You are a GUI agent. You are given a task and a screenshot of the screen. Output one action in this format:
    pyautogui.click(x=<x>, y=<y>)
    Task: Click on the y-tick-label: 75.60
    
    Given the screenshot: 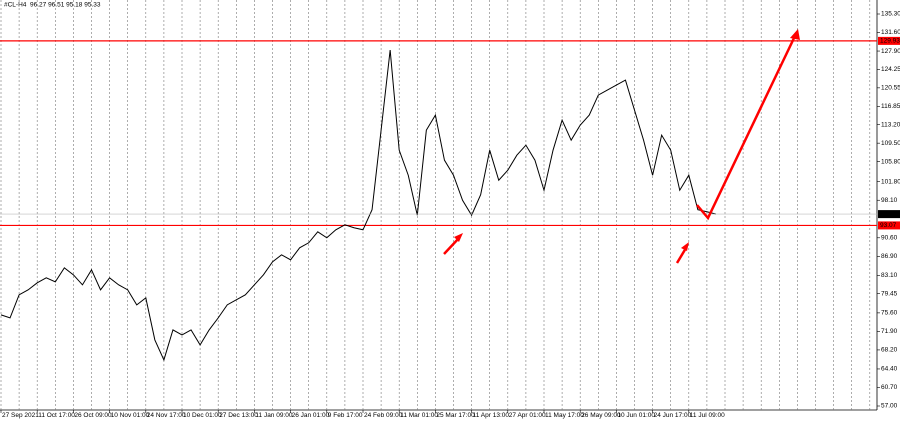 What is the action you would take?
    pyautogui.click(x=889, y=313)
    